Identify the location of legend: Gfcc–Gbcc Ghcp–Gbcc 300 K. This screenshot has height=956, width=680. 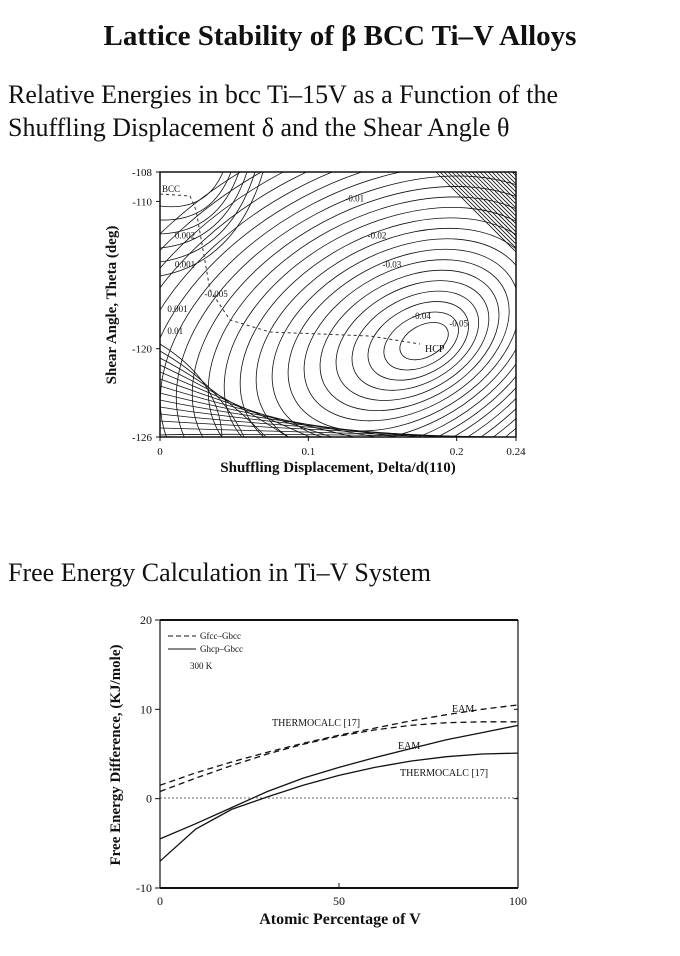
(205, 651).